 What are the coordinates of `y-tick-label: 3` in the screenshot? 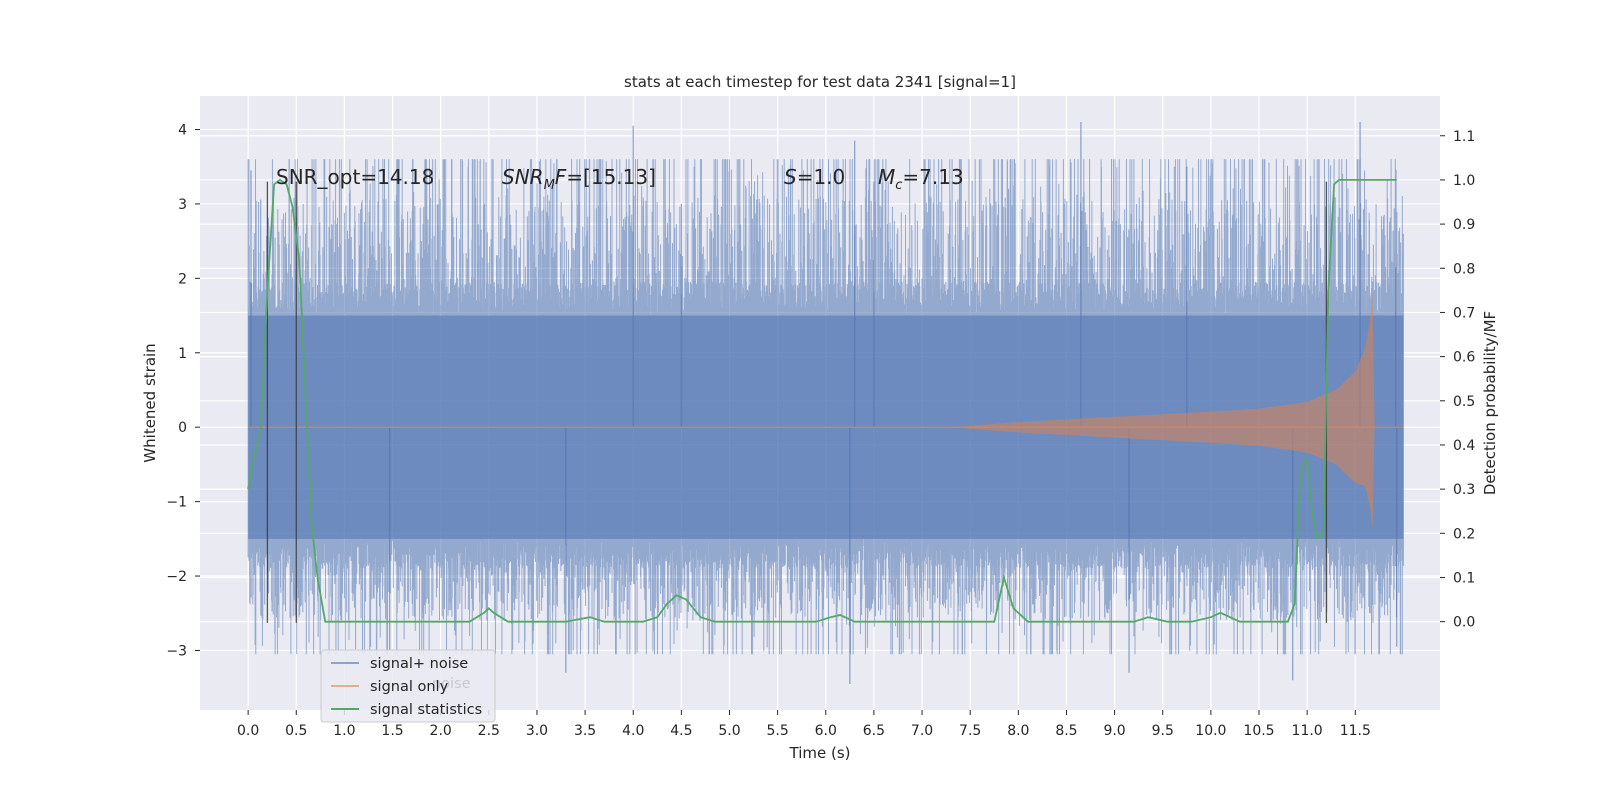 It's located at (182, 205).